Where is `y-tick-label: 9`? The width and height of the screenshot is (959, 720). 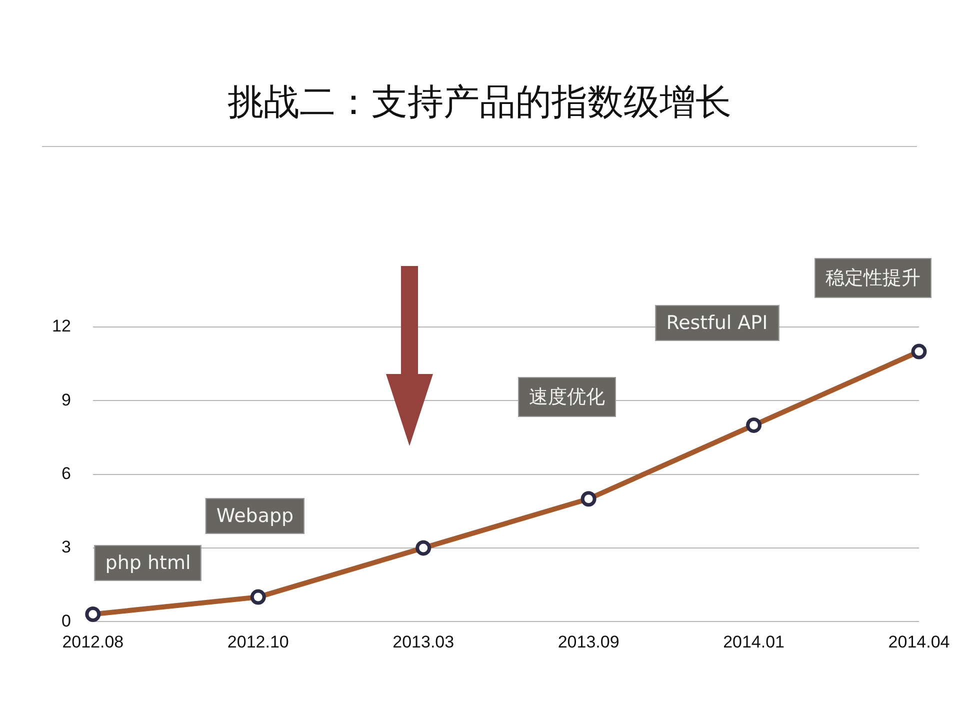 y-tick-label: 9 is located at coordinates (66, 400).